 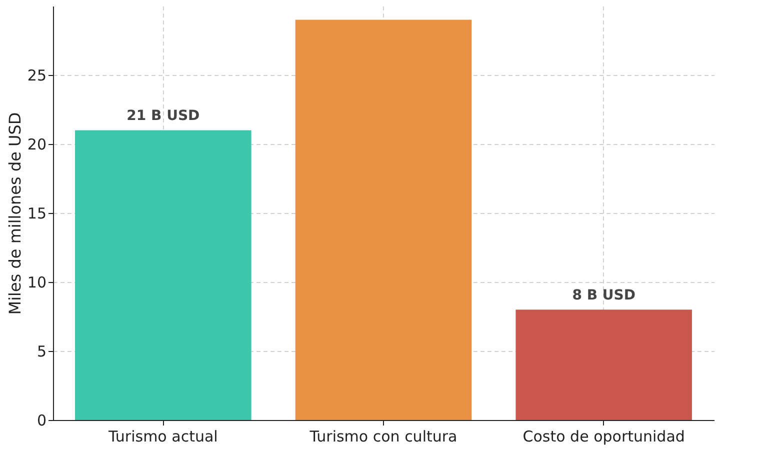 What do you see at coordinates (603, 437) in the screenshot?
I see `x-tick-label: Costo de oportunidad` at bounding box center [603, 437].